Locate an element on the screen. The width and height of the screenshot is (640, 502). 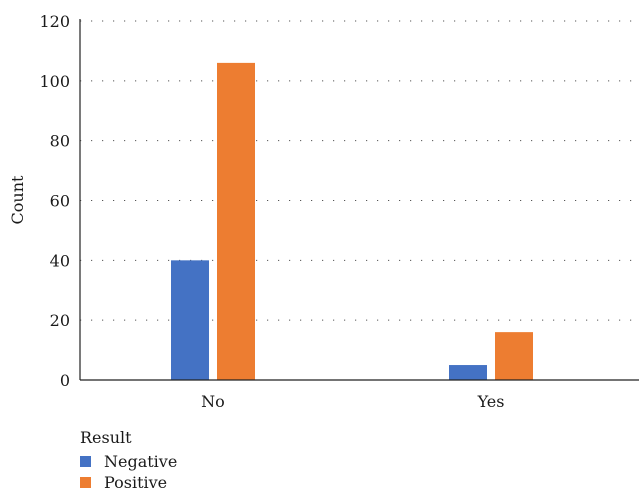
y-tick-labels: 0 20 40 60 80 100 120 is located at coordinates (54, 201).